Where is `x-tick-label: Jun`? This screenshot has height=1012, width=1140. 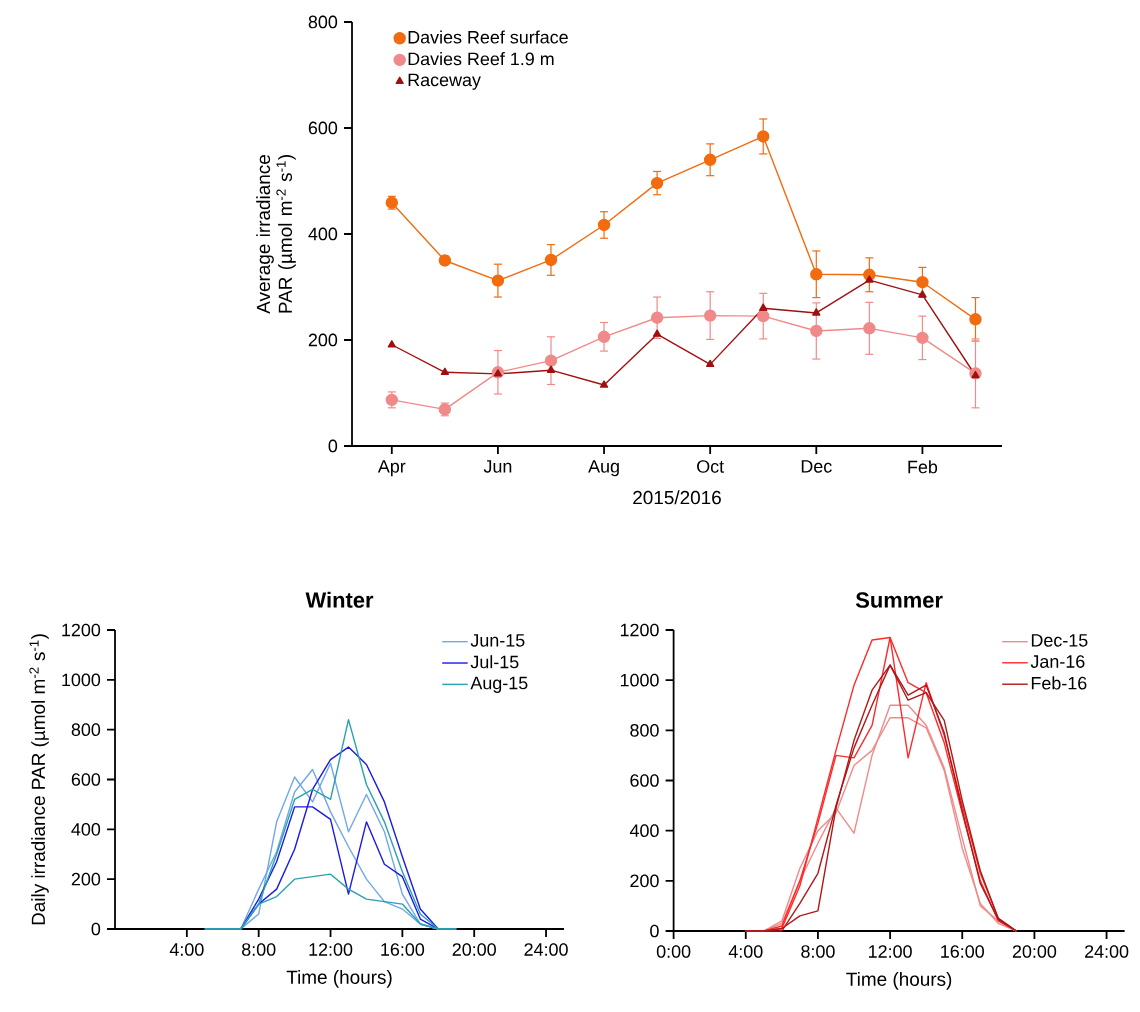 x-tick-label: Jun is located at coordinates (497, 466).